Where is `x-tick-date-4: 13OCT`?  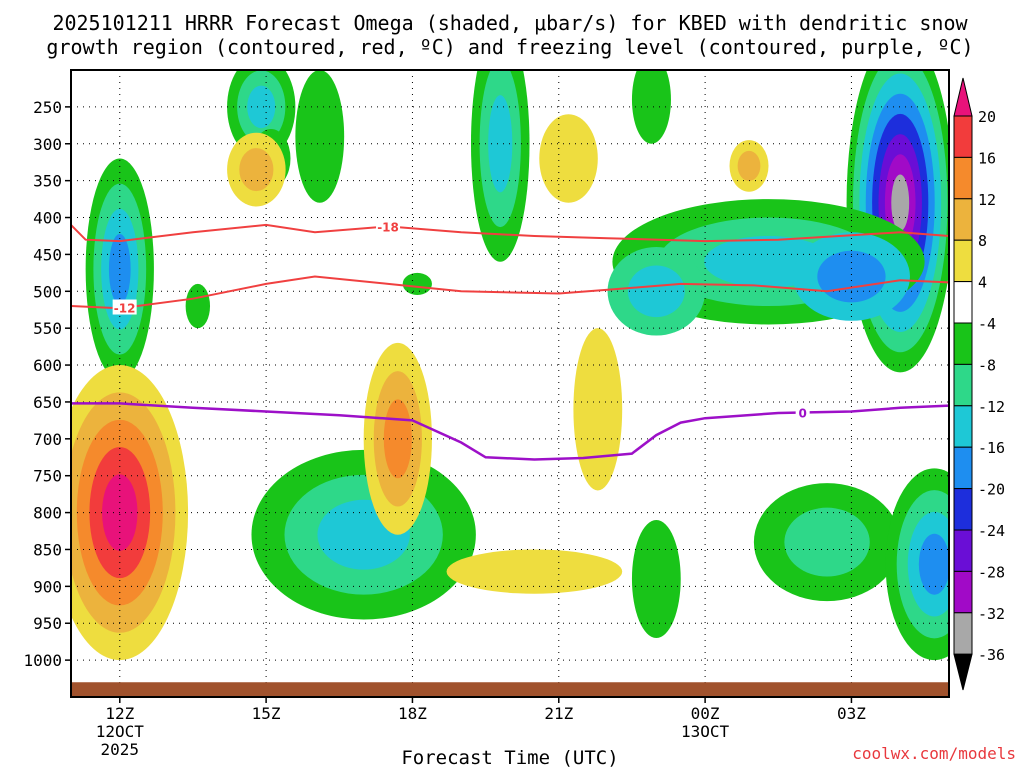
x-tick-date-4: 13OCT is located at coordinates (705, 731).